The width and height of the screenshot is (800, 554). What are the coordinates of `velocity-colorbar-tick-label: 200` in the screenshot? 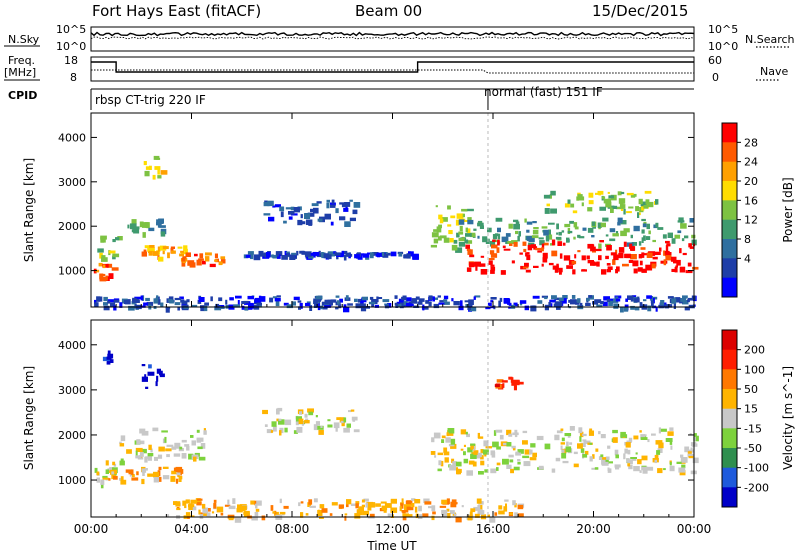 It's located at (754, 350).